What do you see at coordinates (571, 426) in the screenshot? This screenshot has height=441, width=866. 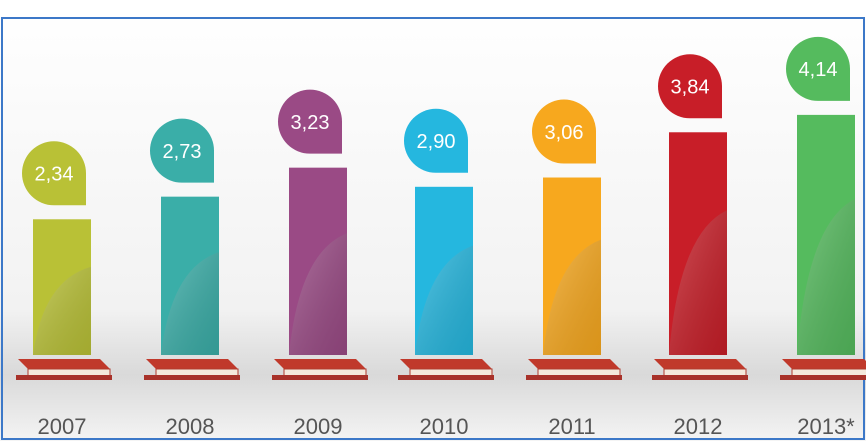 I see `x-tick-label: 2011` at bounding box center [571, 426].